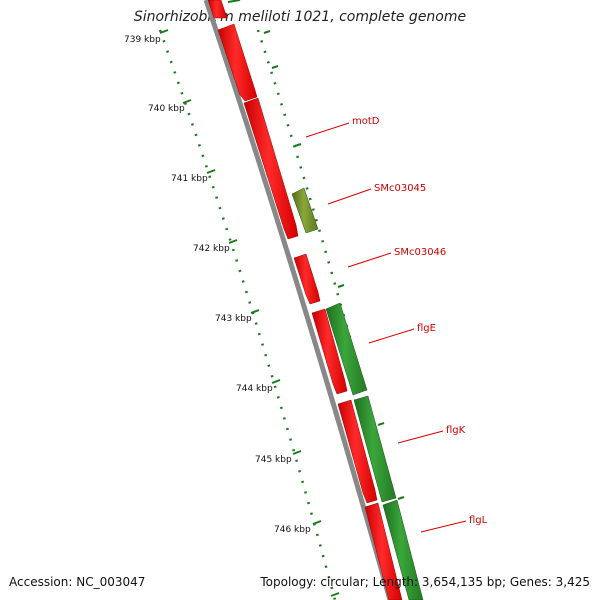 This screenshot has height=600, width=600. I want to click on gene-arrow-SMc03046, so click(307, 279).